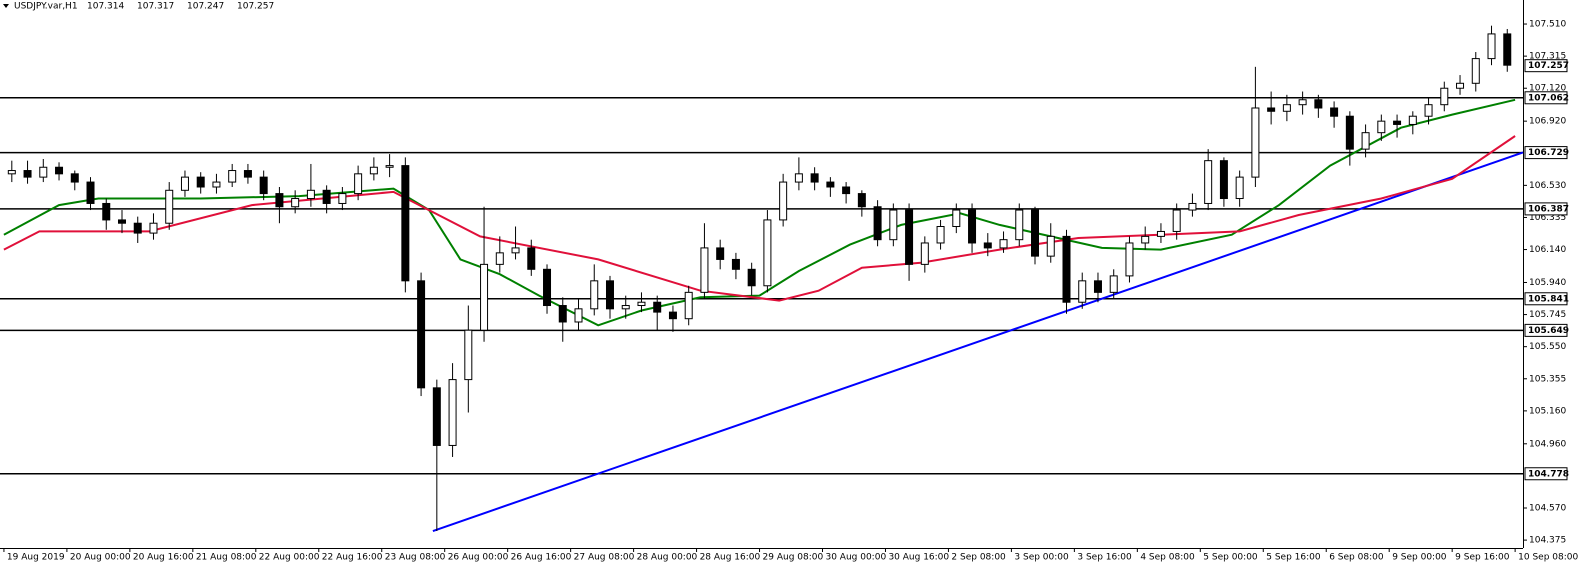 The width and height of the screenshot is (1587, 568). What do you see at coordinates (415, 558) in the screenshot?
I see `x-tick-label: 23 Aug 08:00` at bounding box center [415, 558].